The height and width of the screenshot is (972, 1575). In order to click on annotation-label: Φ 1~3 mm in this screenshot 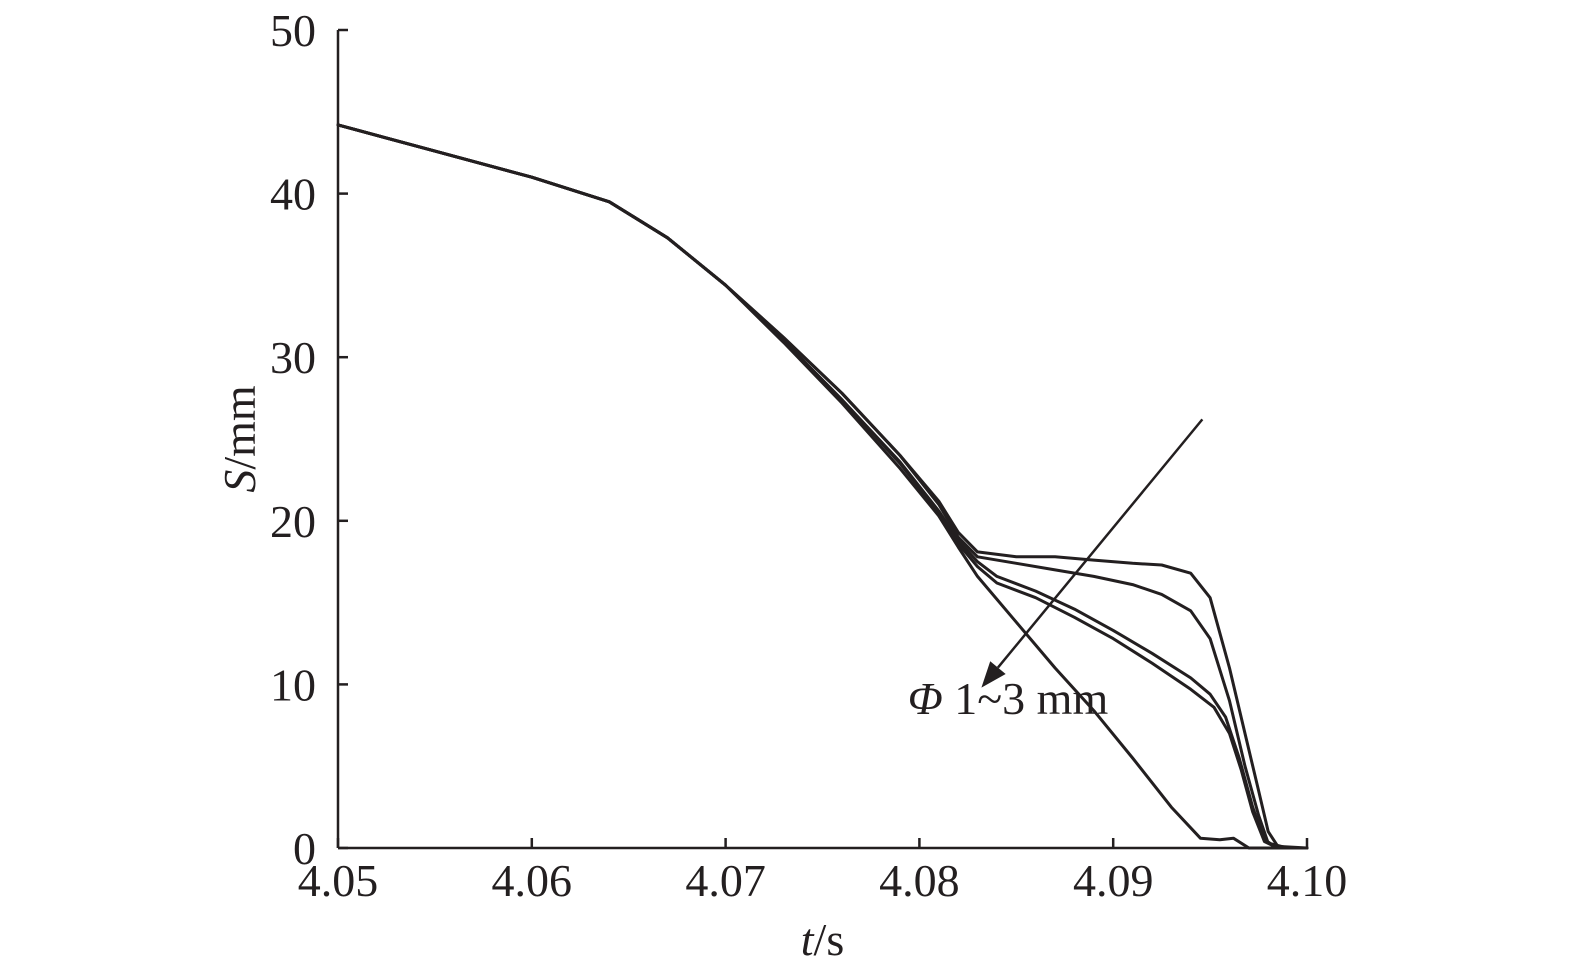, I will do `click(1008, 698)`.